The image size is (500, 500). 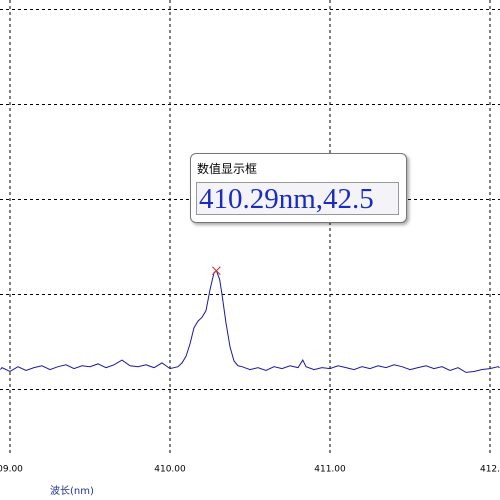 I want to click on x-tick-label: 412., so click(x=490, y=470).